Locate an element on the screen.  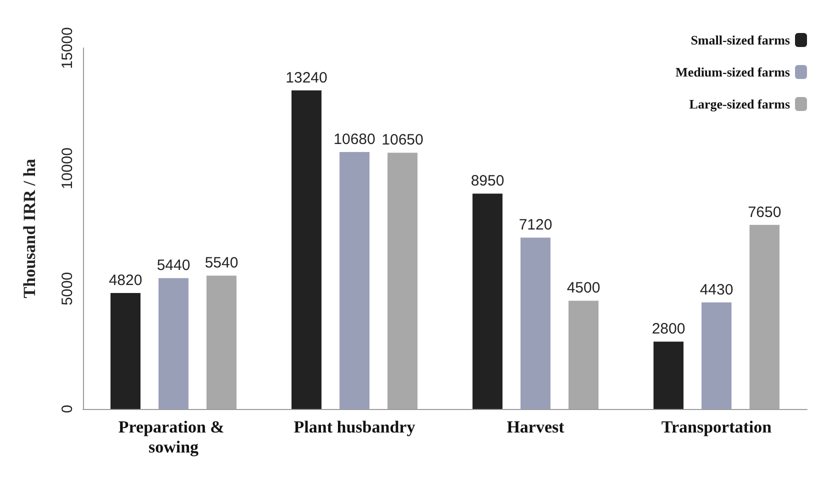
data-label: 10680 is located at coordinates (355, 139).